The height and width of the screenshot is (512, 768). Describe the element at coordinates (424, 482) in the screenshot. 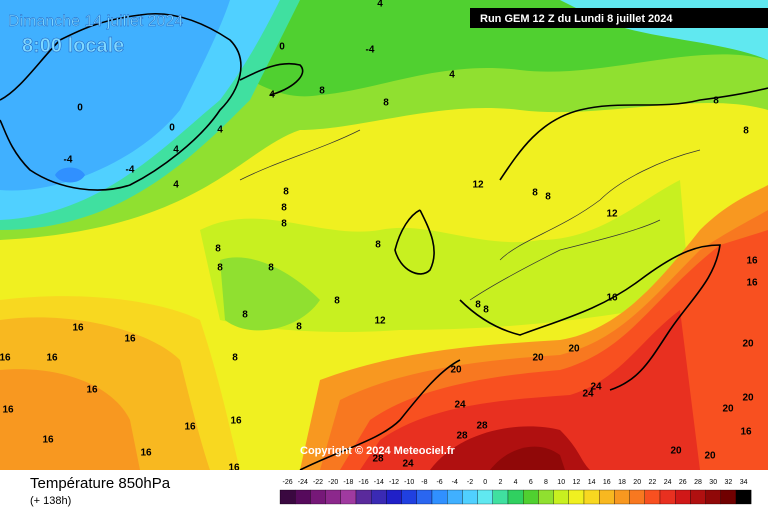

I see `legend-value: -8` at that location.